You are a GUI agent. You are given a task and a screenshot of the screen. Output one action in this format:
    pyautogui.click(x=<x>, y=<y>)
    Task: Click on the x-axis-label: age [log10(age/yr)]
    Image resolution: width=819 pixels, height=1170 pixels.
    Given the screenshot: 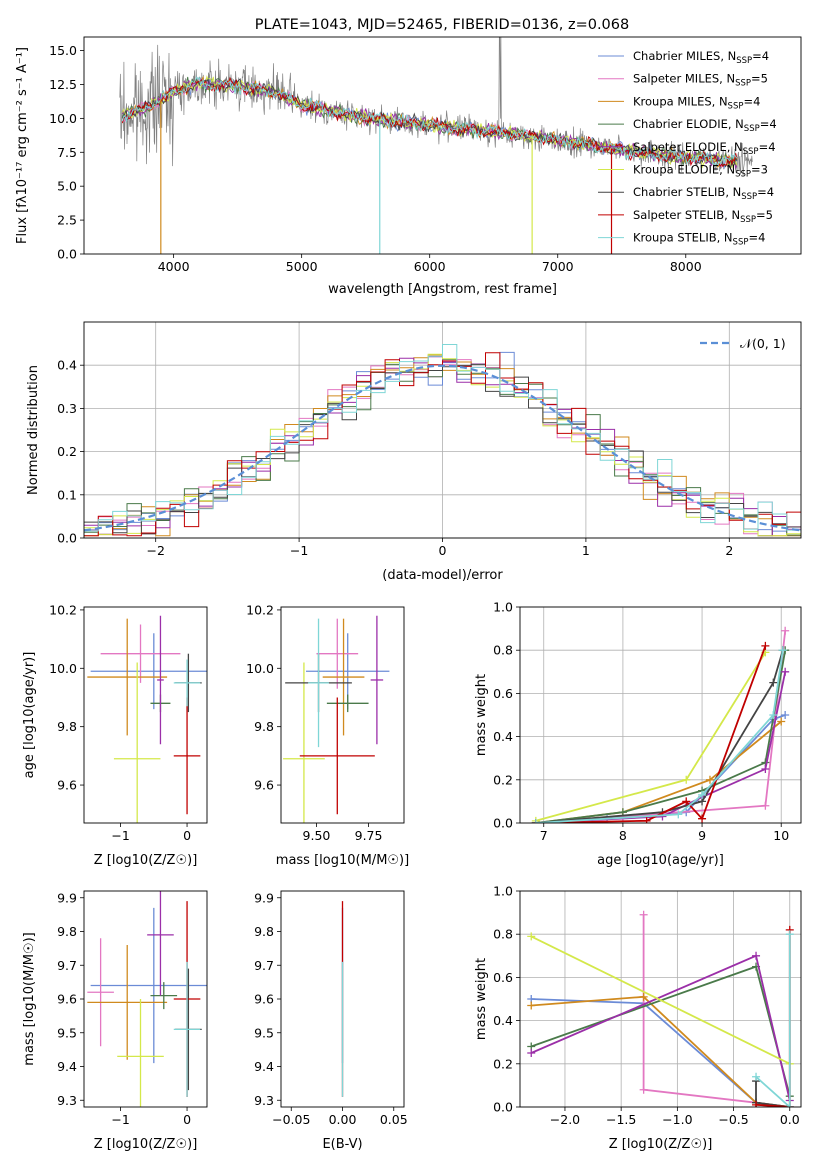 What is the action you would take?
    pyautogui.click(x=660, y=860)
    